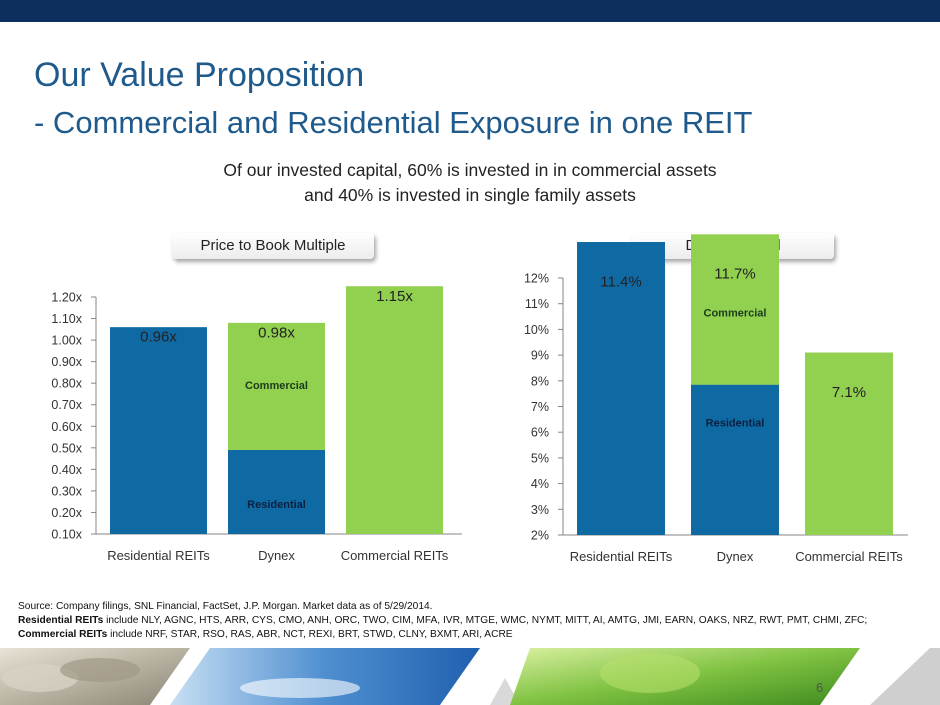 This screenshot has width=940, height=705. I want to click on y-tick-label: 0.80x, so click(66, 384).